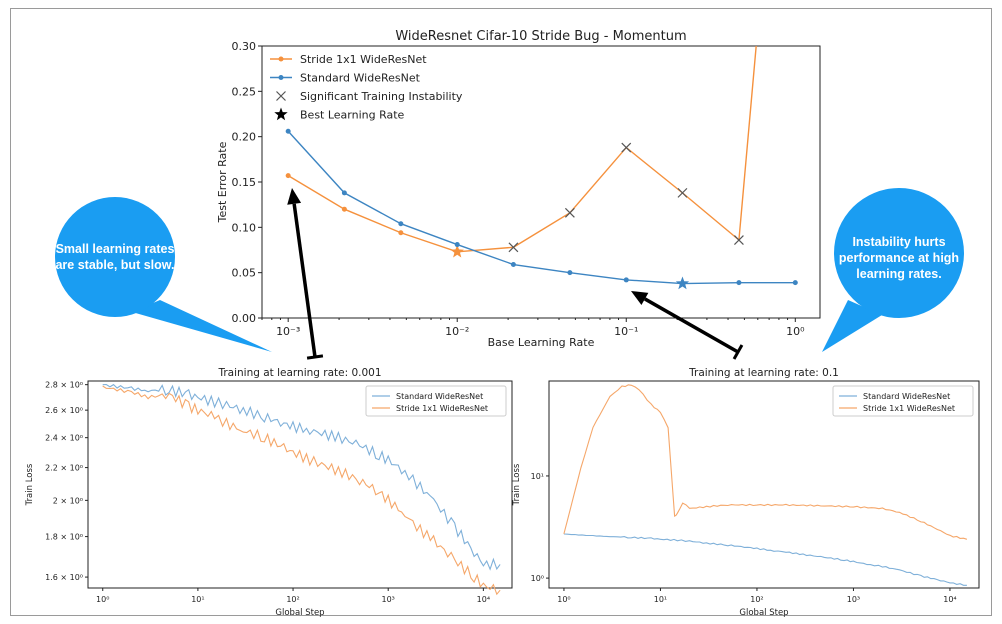 This screenshot has width=1002, height=624. What do you see at coordinates (691, 325) in the screenshot?
I see `arrow-right-shaft` at bounding box center [691, 325].